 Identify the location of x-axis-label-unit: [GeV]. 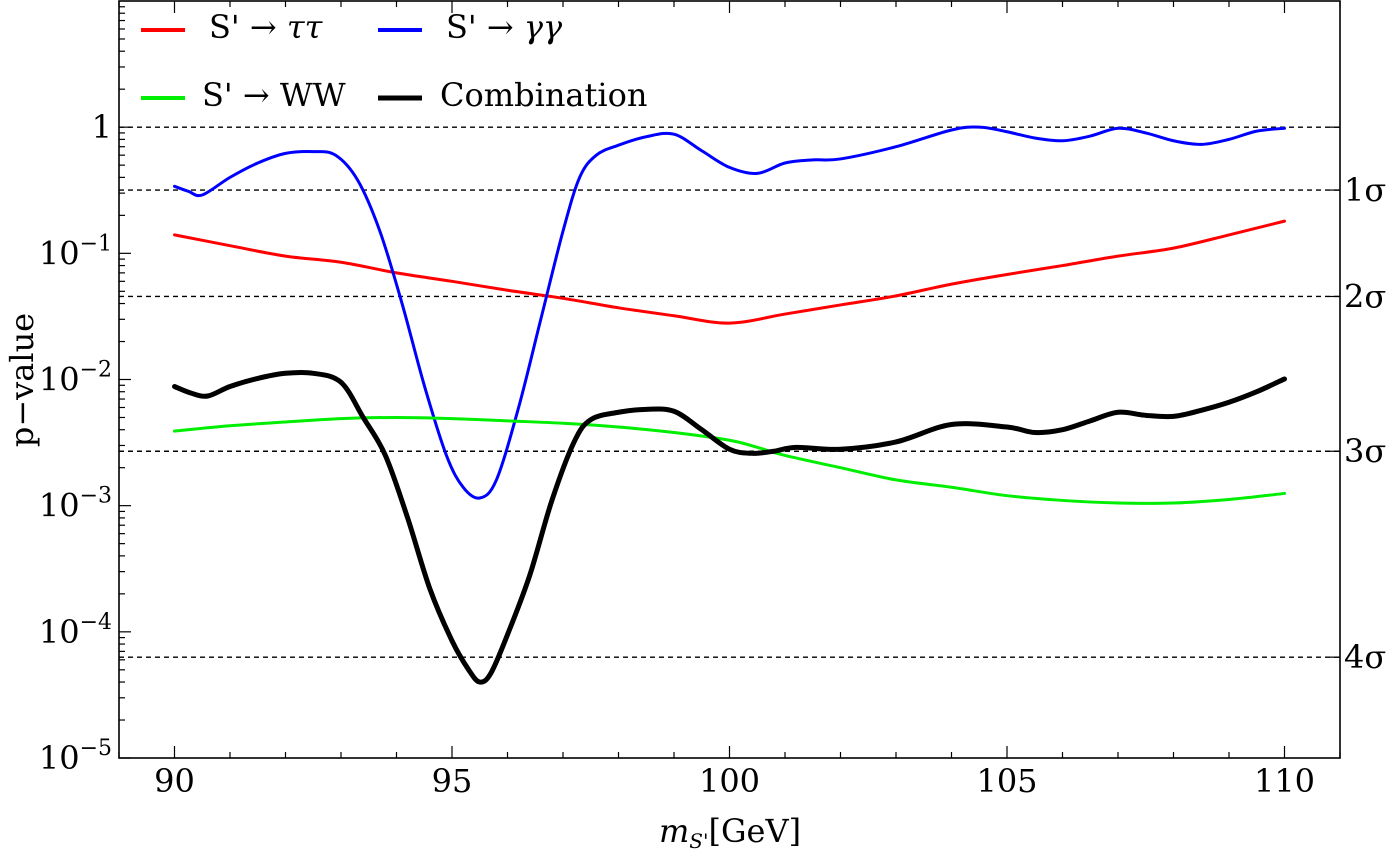
(754, 831).